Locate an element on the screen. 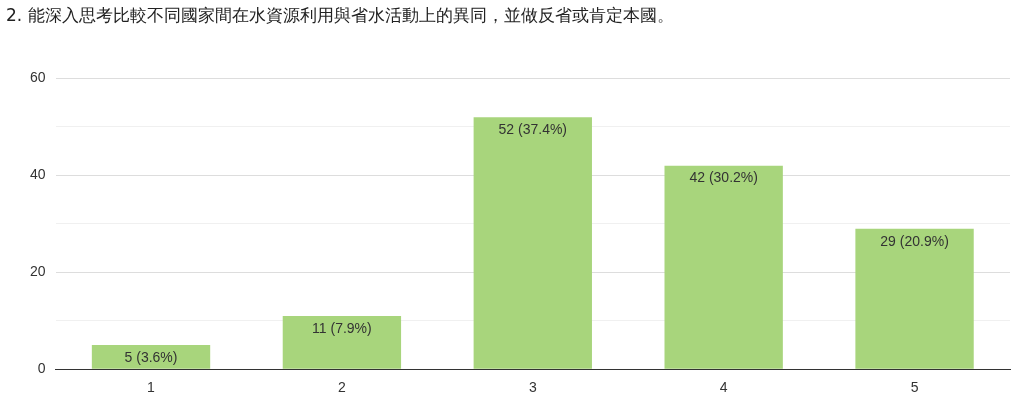  x-tick-label: 1 is located at coordinates (151, 387).